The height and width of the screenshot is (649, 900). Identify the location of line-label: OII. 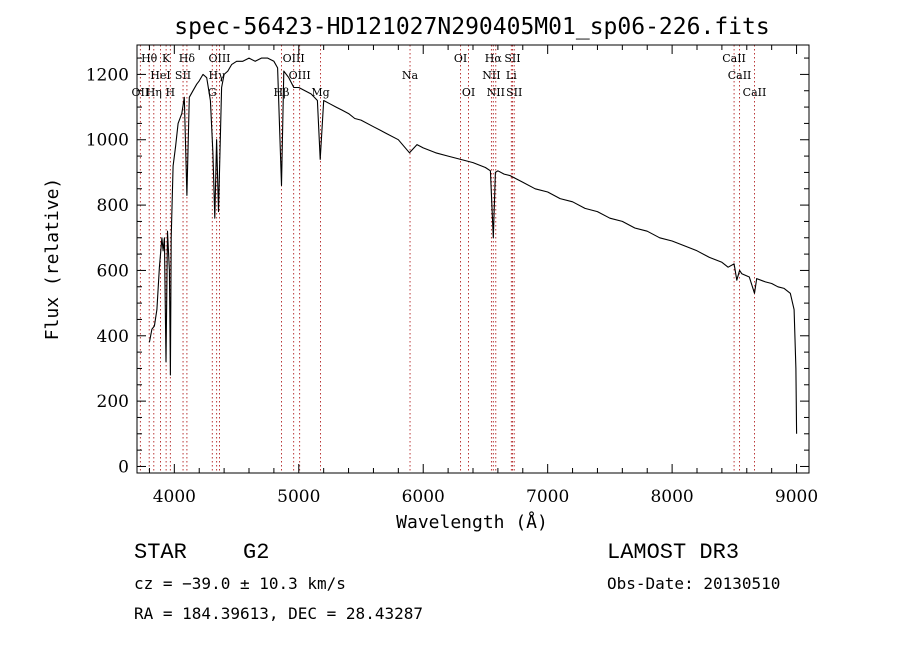
(141, 92).